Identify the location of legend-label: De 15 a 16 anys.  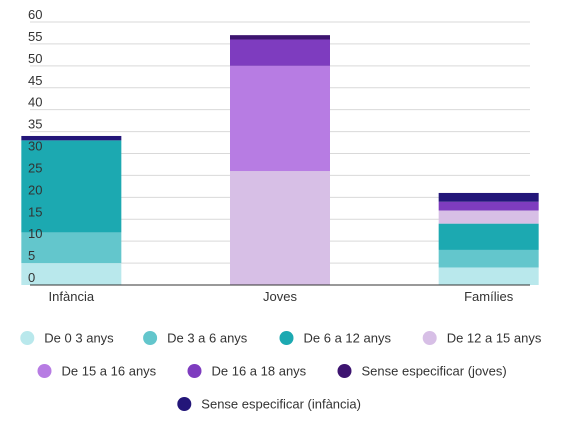
(109, 371).